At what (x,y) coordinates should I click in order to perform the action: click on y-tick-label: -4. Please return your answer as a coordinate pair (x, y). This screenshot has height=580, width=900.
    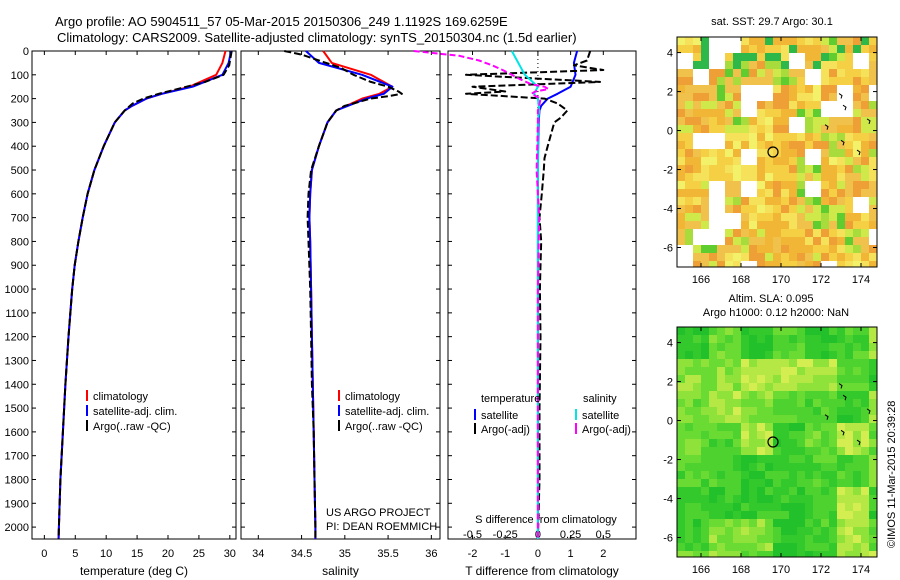
    Looking at the image, I should click on (668, 210).